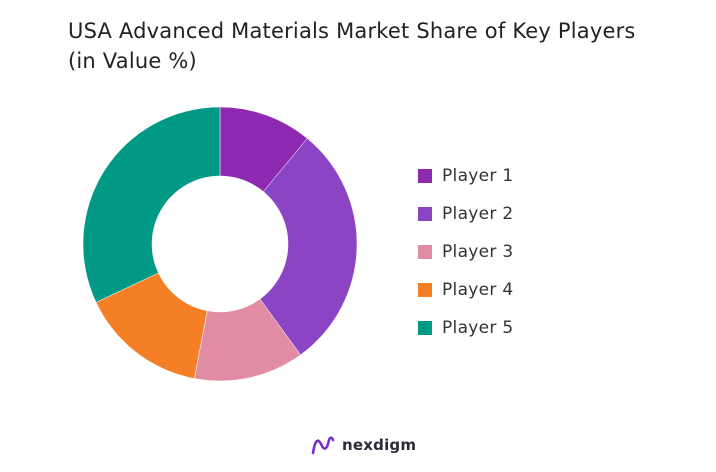  What do you see at coordinates (478, 252) in the screenshot?
I see `legend-label-player-3: Player 3` at bounding box center [478, 252].